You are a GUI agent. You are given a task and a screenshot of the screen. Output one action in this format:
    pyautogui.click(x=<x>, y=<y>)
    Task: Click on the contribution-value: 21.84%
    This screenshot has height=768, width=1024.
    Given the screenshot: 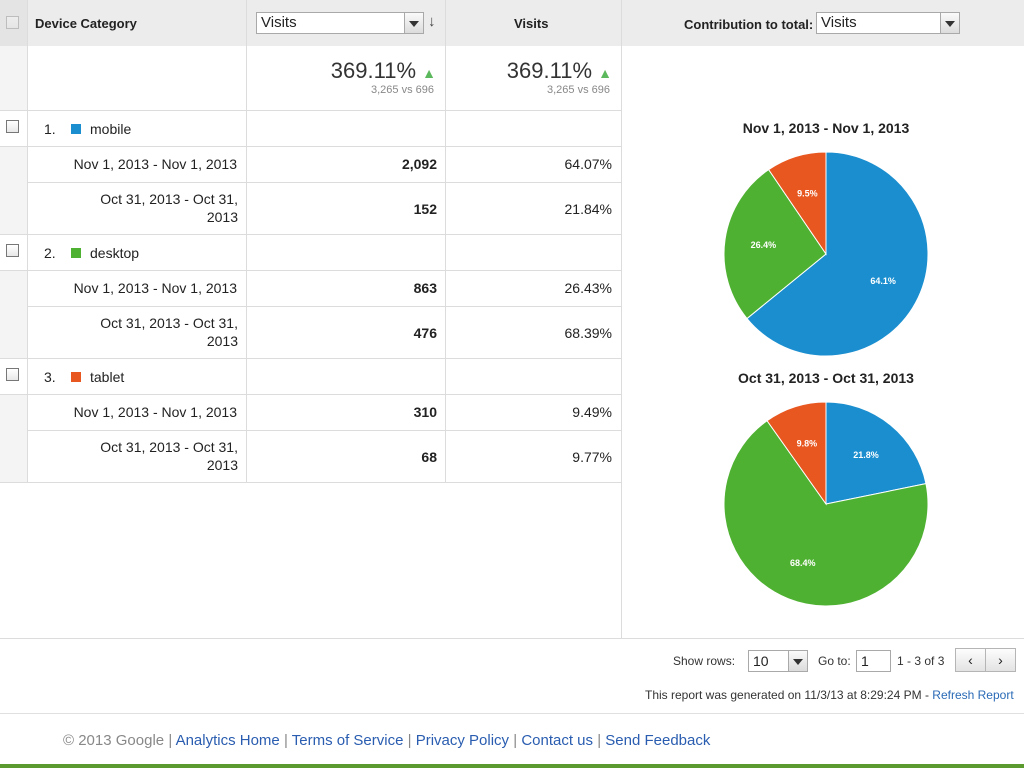 What is the action you would take?
    pyautogui.click(x=588, y=209)
    